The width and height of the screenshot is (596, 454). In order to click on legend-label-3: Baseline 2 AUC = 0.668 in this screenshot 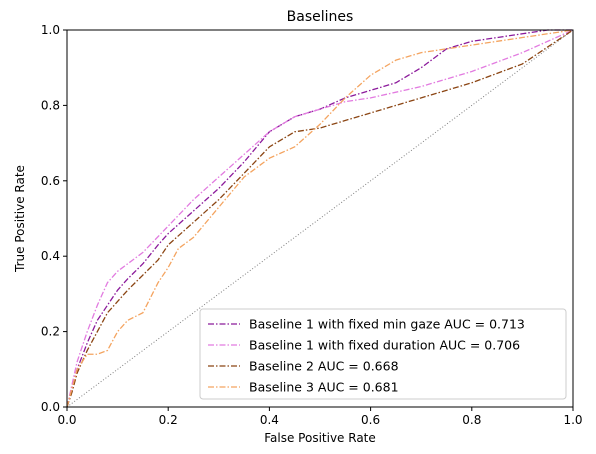, I will do `click(324, 366)`.